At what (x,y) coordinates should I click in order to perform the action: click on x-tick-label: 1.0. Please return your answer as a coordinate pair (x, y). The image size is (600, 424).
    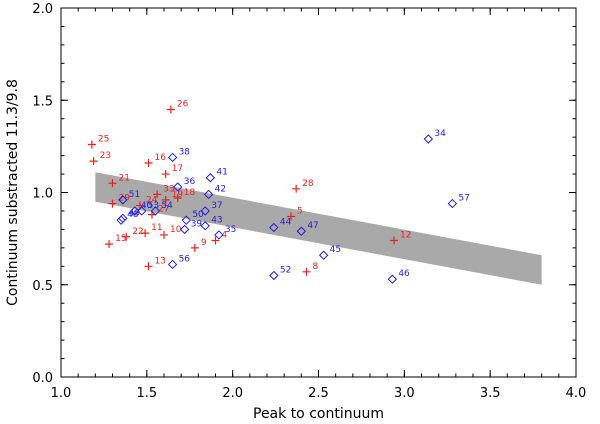
    Looking at the image, I should click on (61, 393).